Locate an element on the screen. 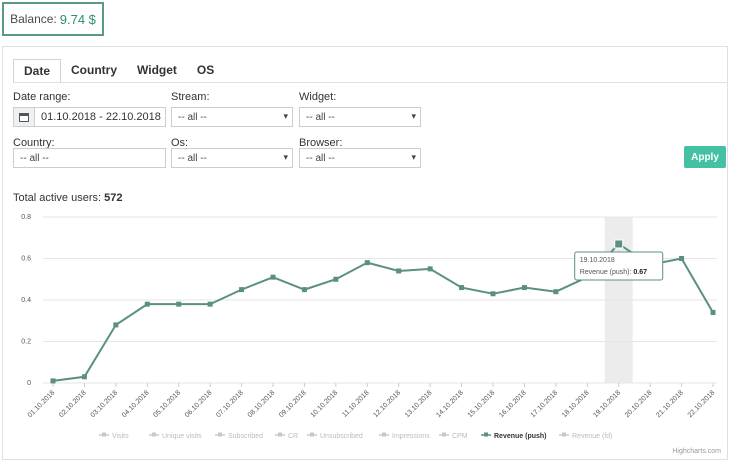 Image resolution: width=730 pixels, height=462 pixels. balance-label: Balance: is located at coordinates (33, 19).